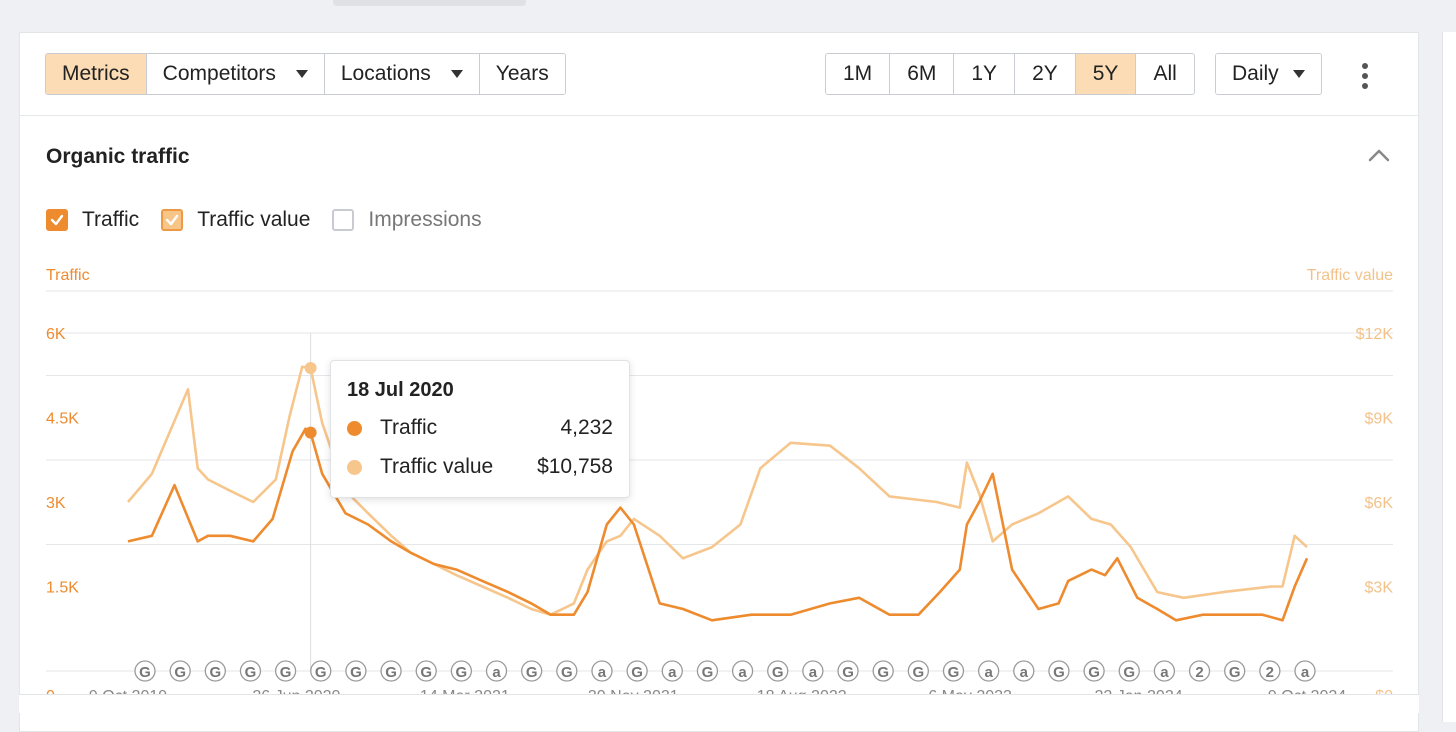 The width and height of the screenshot is (1456, 732). Describe the element at coordinates (354, 467) in the screenshot. I see `traffic-value-dot-icon` at that location.